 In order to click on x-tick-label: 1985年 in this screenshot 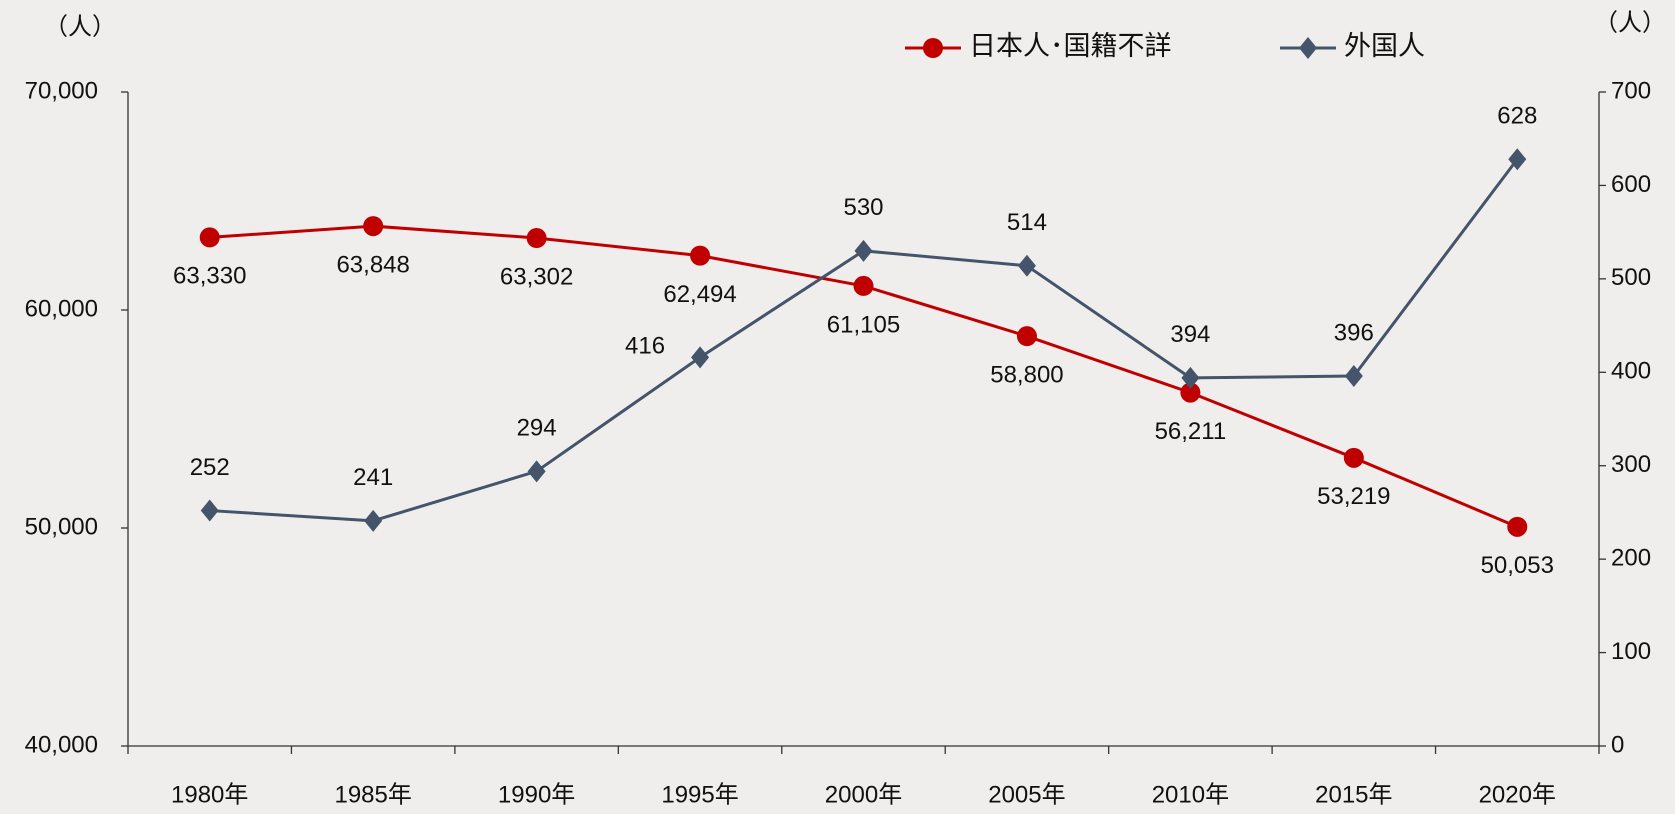, I will do `click(372, 794)`.